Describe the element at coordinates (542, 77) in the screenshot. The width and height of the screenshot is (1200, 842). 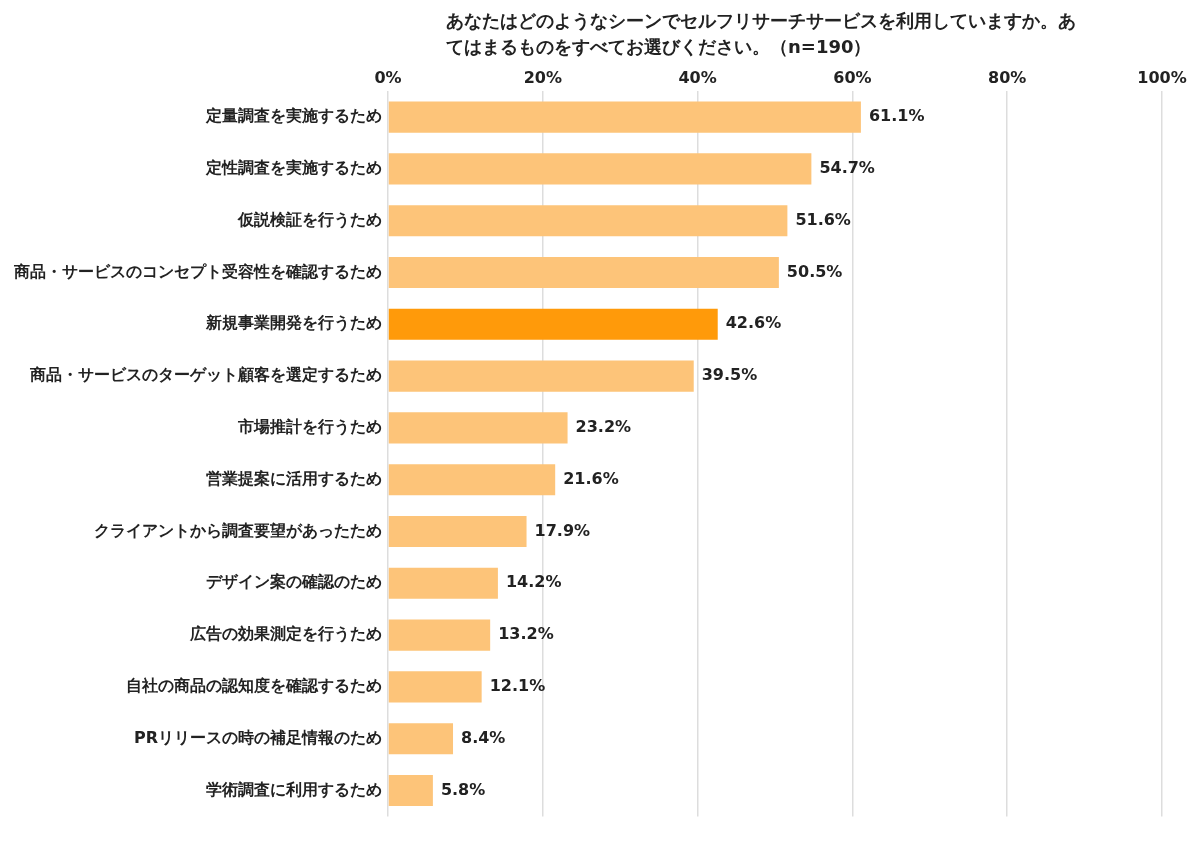
I see `x-tick-label: 20%` at that location.